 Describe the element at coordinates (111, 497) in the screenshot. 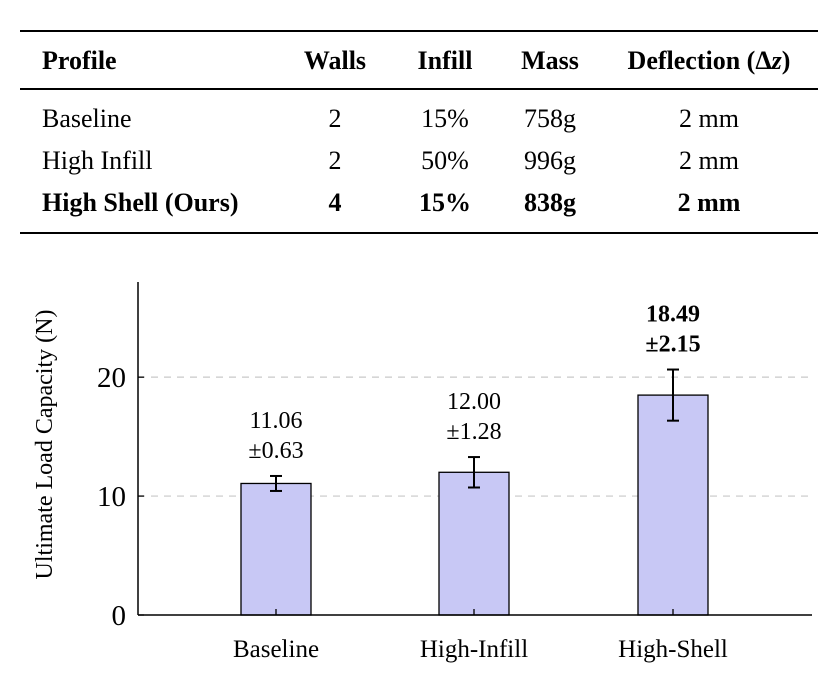

I see `y-tick-label: 10` at that location.